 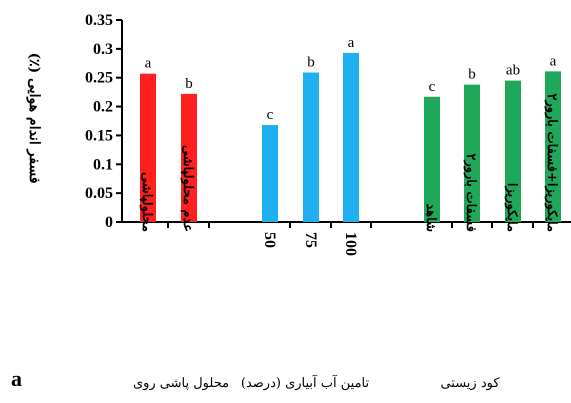 What do you see at coordinates (103, 164) in the screenshot?
I see `y-tick-label: 0.1` at bounding box center [103, 164].